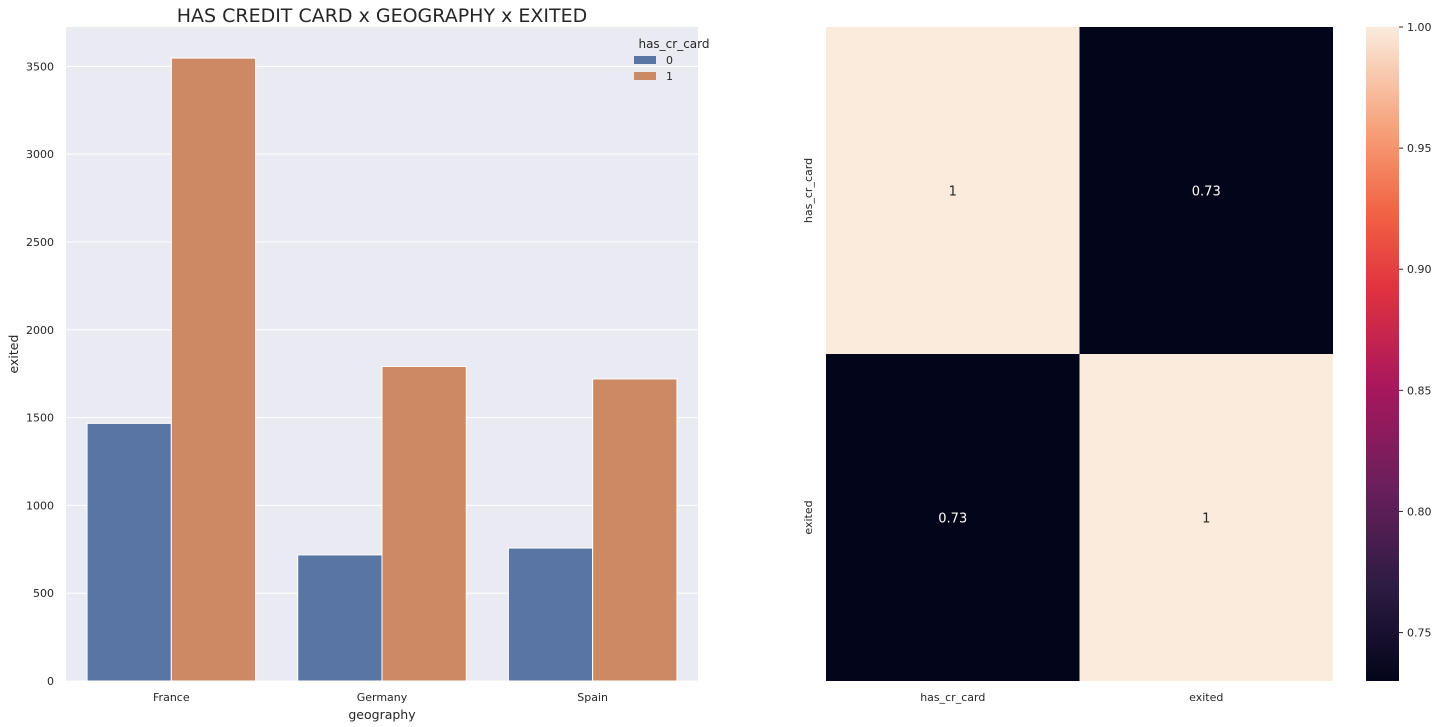 This screenshot has height=727, width=1442. I want to click on bar-chart-x-ticks: France Germany Spain, so click(380, 697).